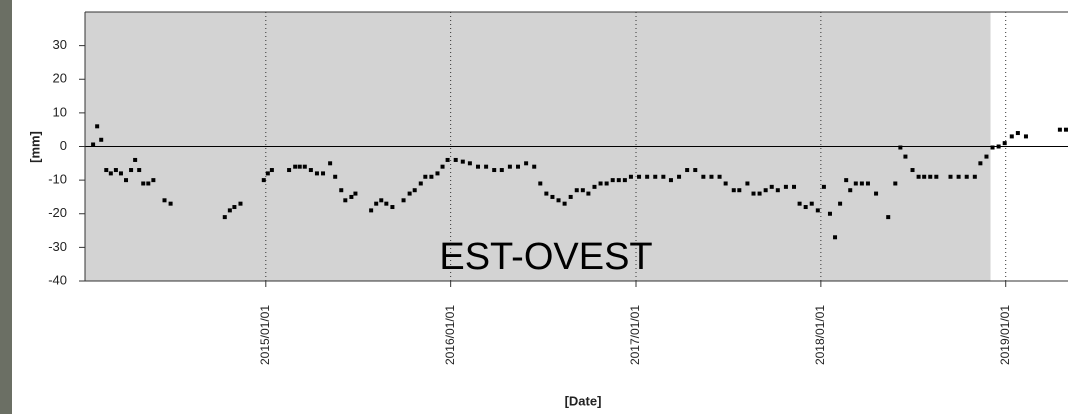 Image resolution: width=1068 pixels, height=414 pixels. I want to click on x-tick-label: 2015/01/01, so click(265, 335).